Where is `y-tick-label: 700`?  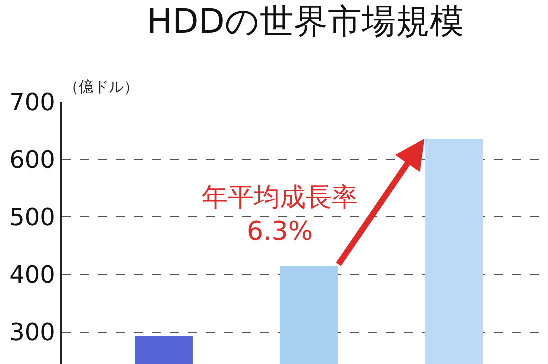 y-tick-label: 700 is located at coordinates (33, 102).